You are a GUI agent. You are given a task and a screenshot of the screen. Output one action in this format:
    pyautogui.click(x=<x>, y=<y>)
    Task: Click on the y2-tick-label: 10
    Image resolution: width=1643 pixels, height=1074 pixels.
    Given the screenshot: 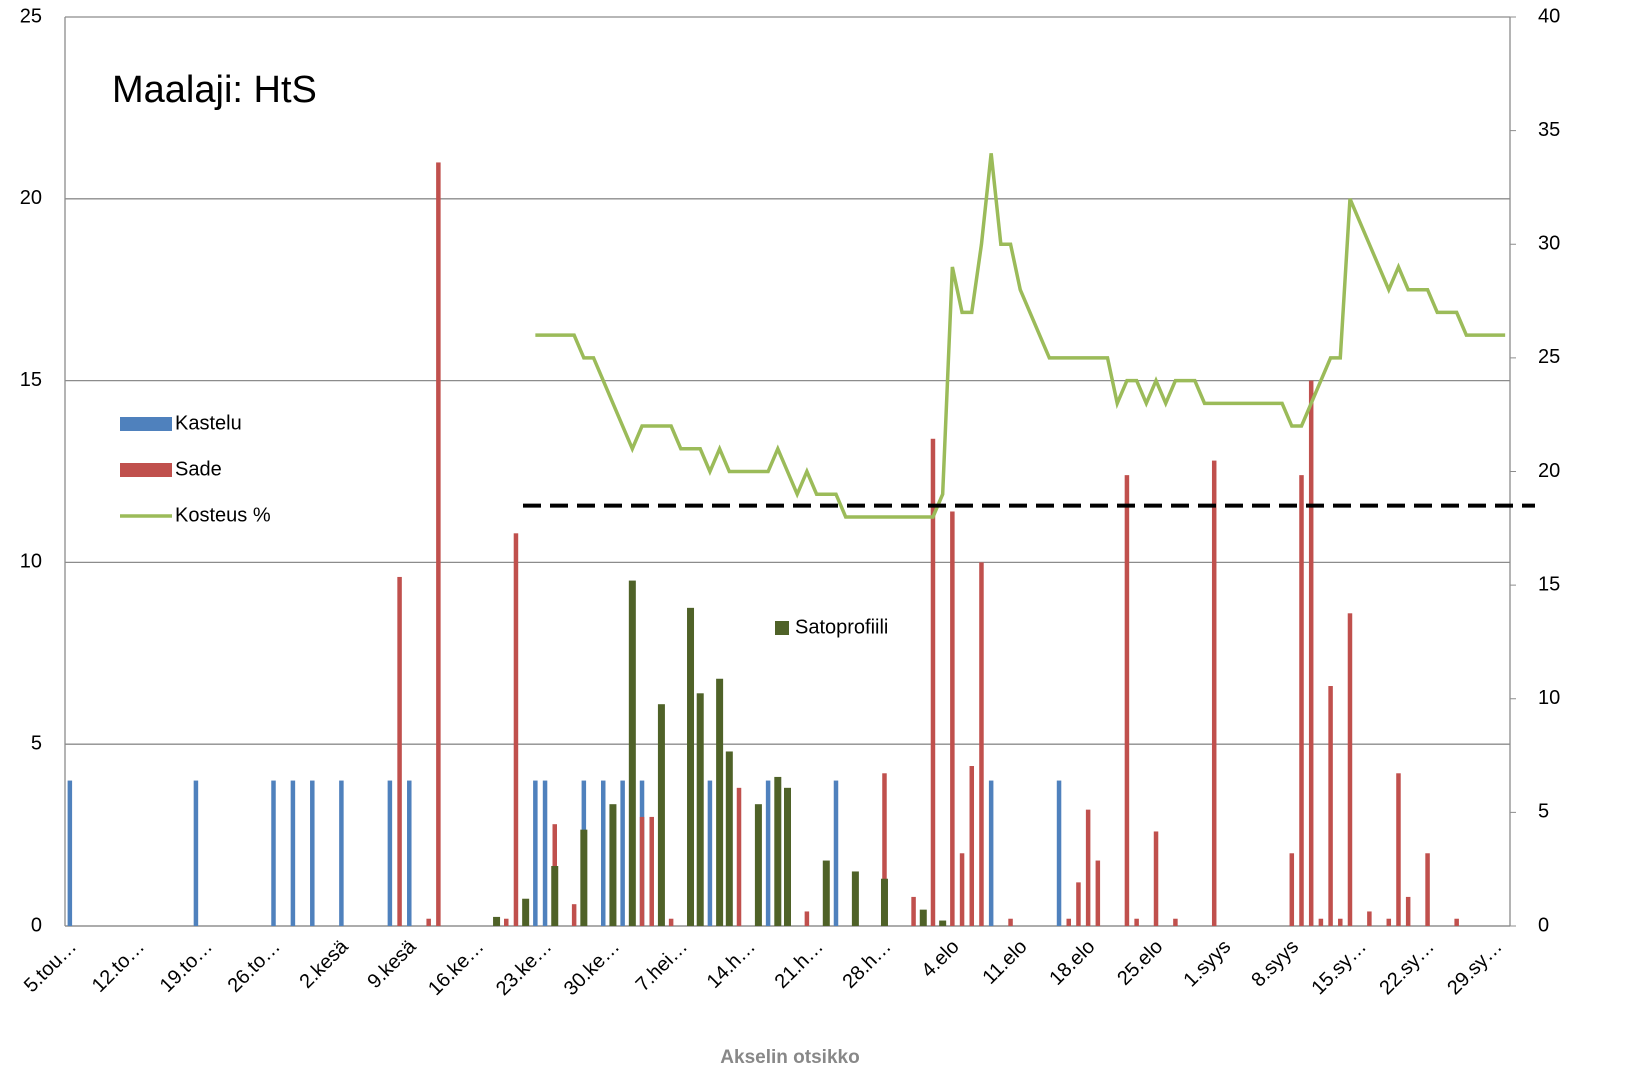 What is the action you would take?
    pyautogui.click(x=1549, y=698)
    